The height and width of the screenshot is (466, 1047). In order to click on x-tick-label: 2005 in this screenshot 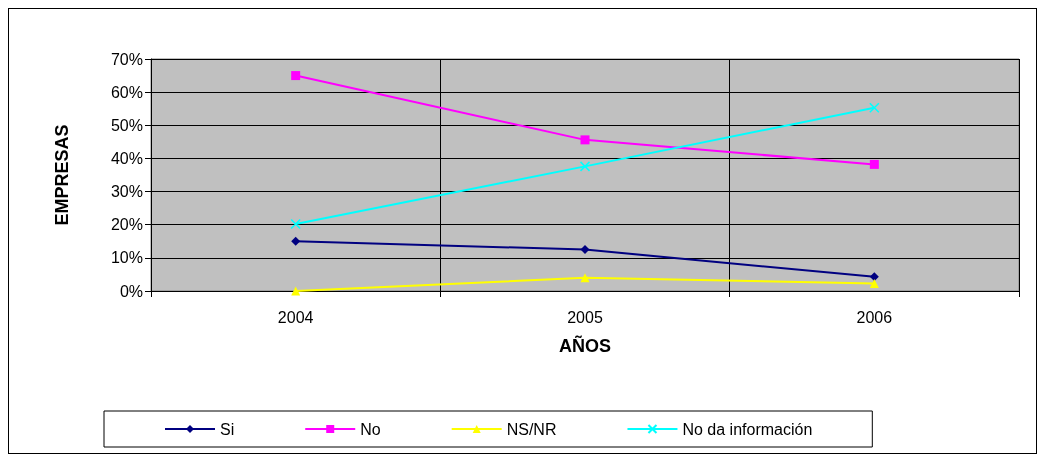, I will do `click(585, 317)`.